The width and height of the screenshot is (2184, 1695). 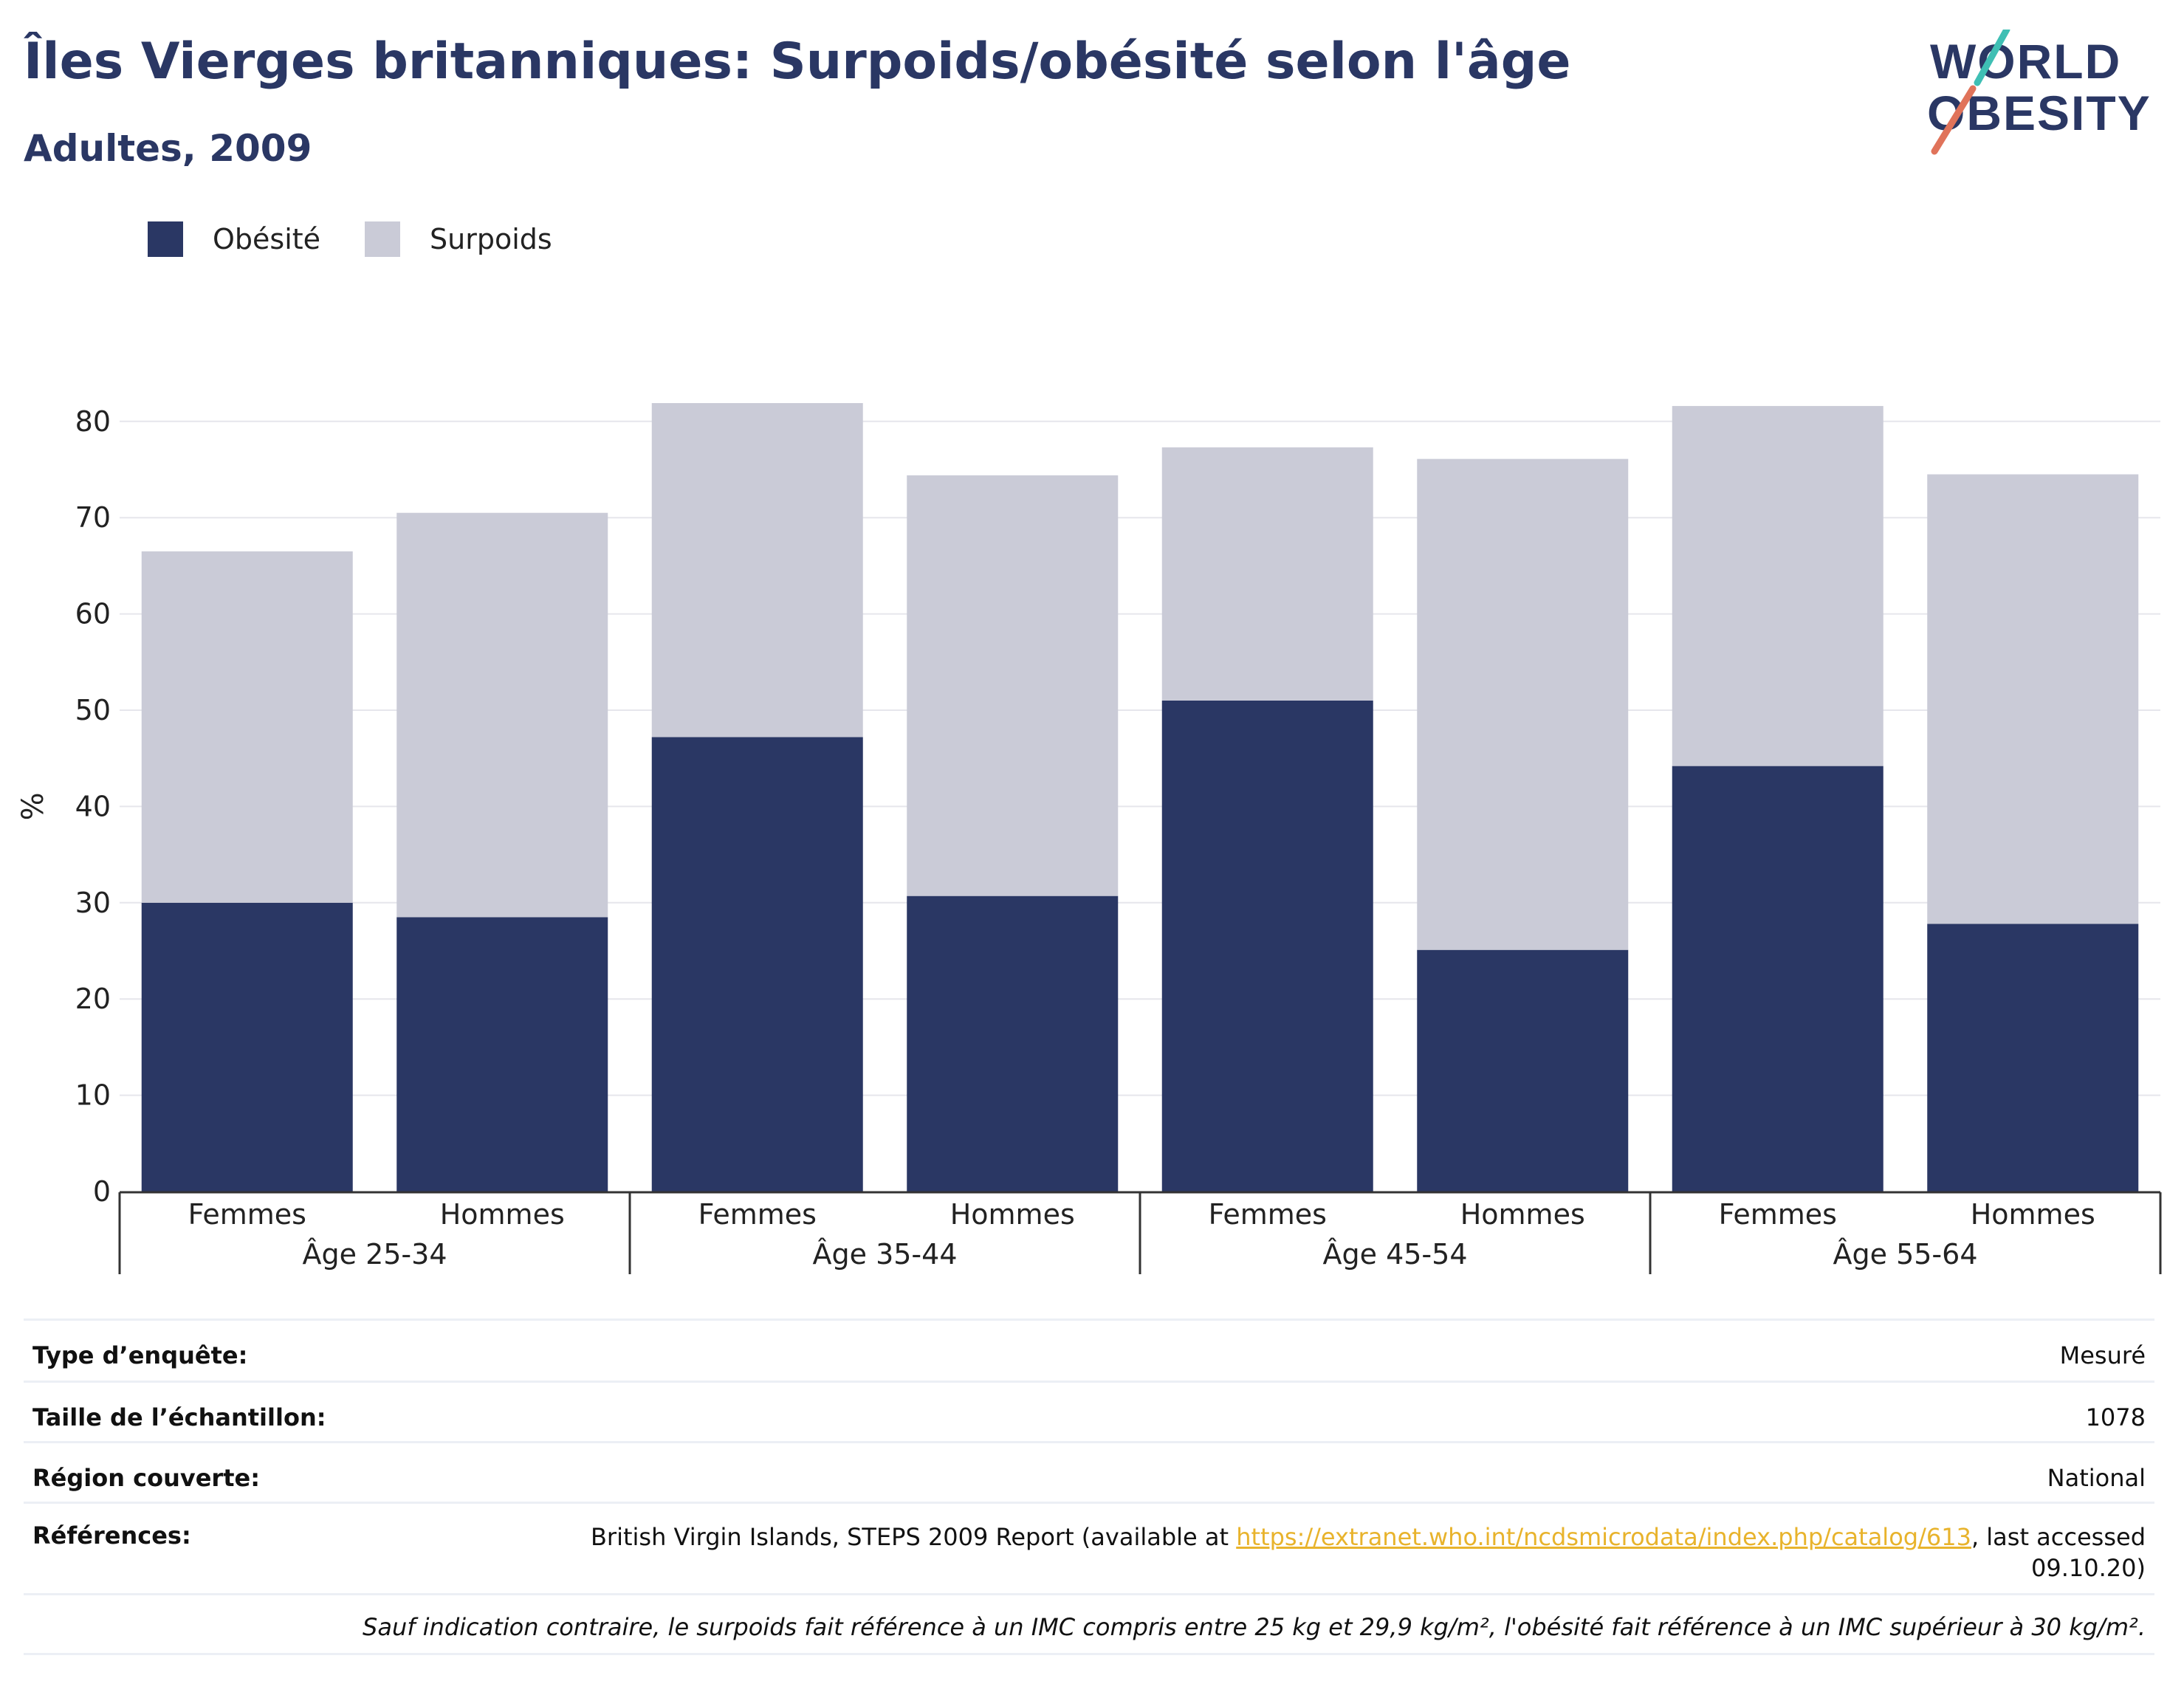 I want to click on legend-swatch-obesity, so click(x=165, y=239).